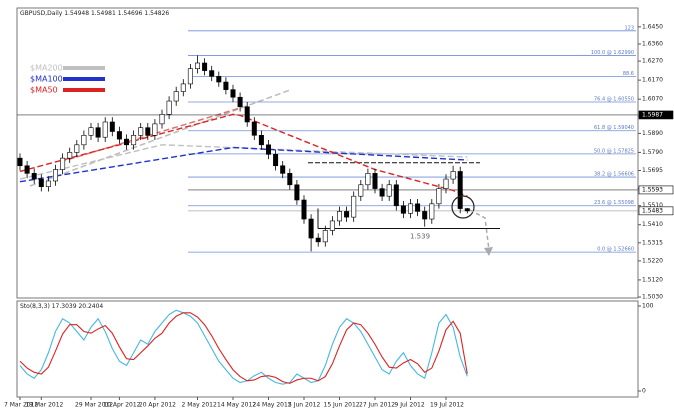 Image resolution: width=674 pixels, height=412 pixels. I want to click on fib-label: 23.6 @ 1.55098, so click(614, 203).